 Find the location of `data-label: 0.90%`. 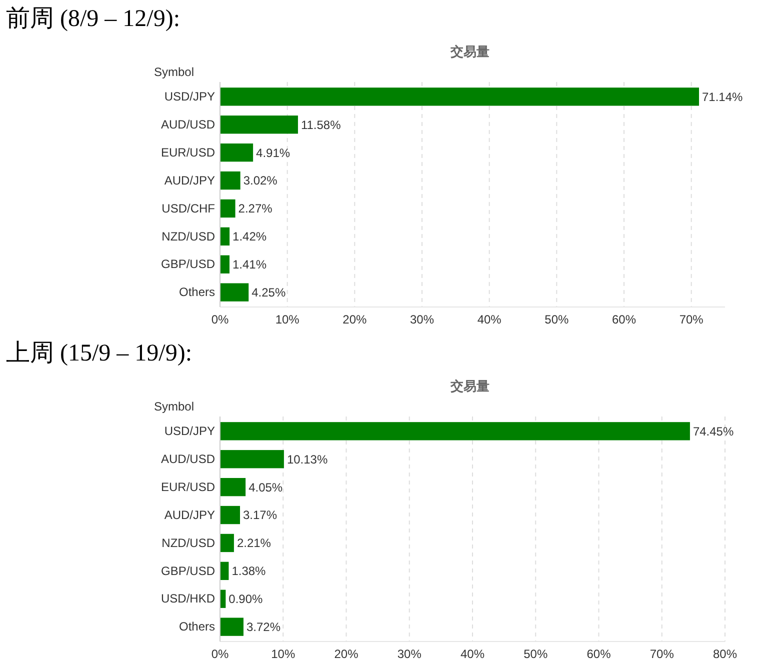

data-label: 0.90% is located at coordinates (246, 599).